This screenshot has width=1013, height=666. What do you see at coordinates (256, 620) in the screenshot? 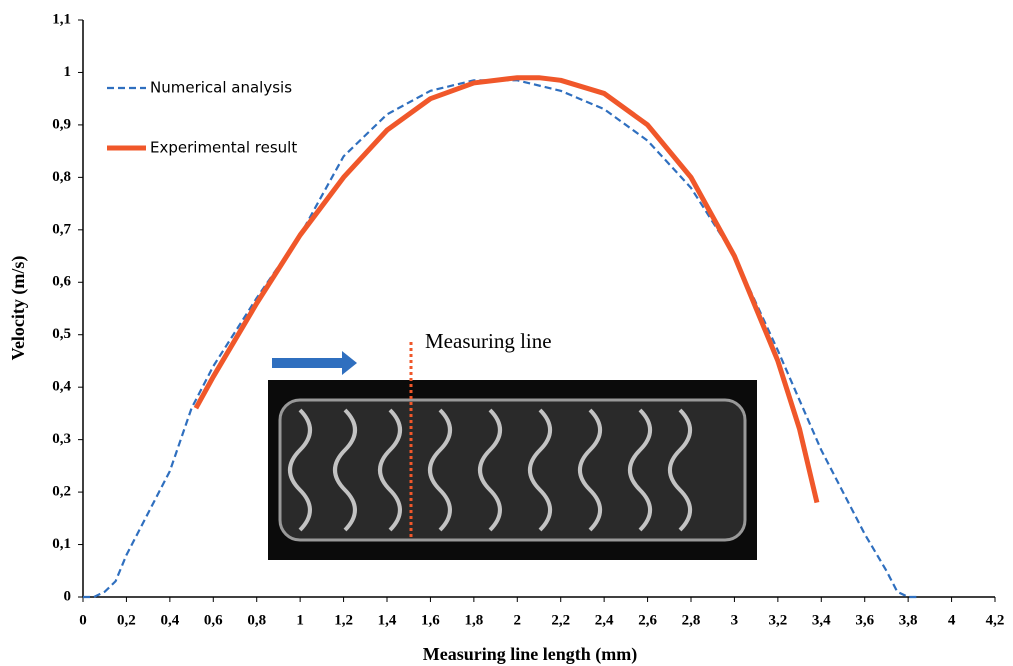
I see `x-tick-label: 0,8` at bounding box center [256, 620].